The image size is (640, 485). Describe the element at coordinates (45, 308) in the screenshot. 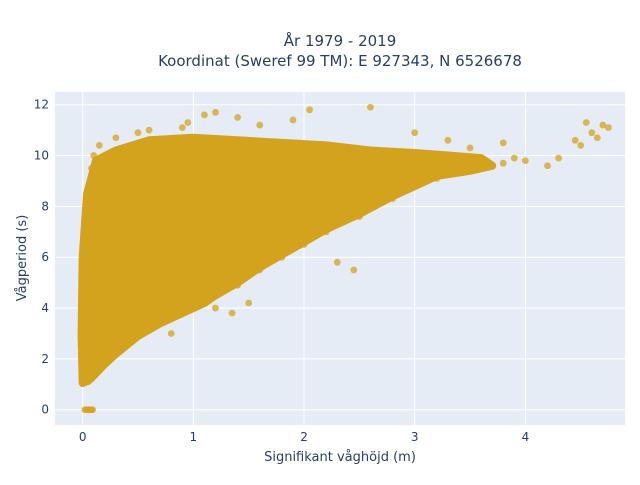

I see `y-tick-label: 4` at that location.